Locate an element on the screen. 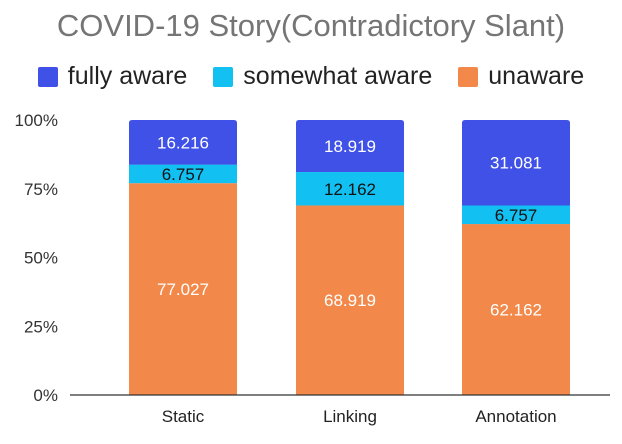  data-label: 12.162 is located at coordinates (350, 189).